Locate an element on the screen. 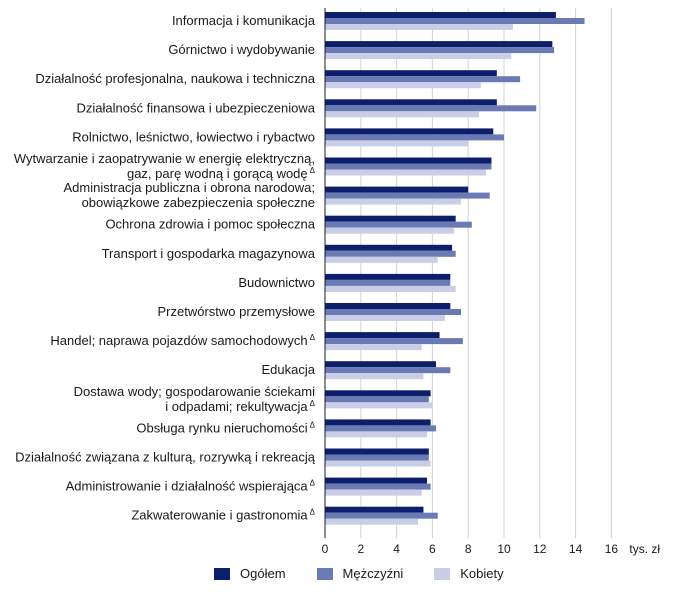 Image resolution: width=677 pixels, height=592 pixels. bar-mężczyźni-11 is located at coordinates (394, 341).